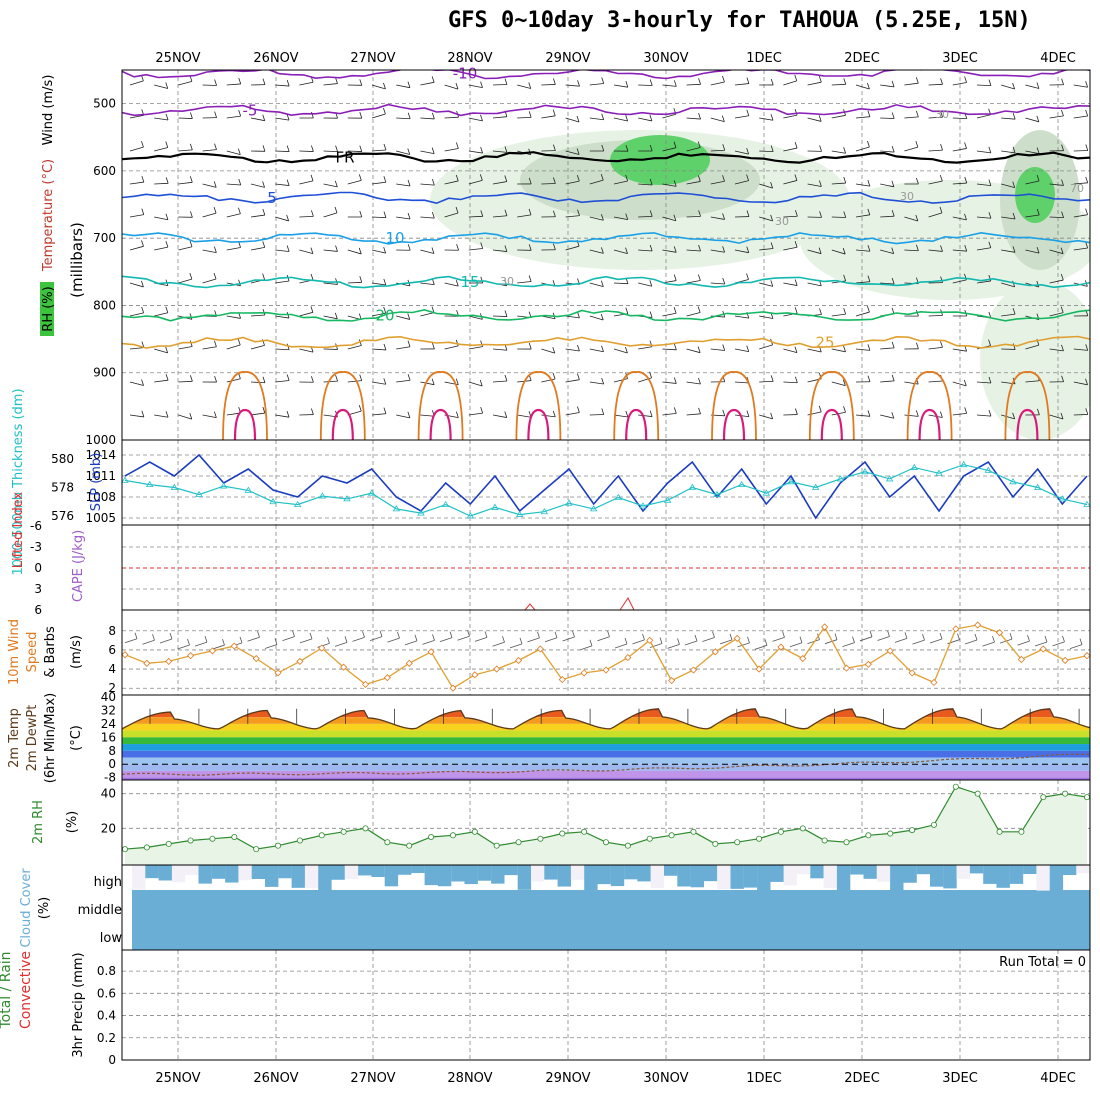 The width and height of the screenshot is (1100, 1100). I want to click on x-tick-label-bottom: 29NOV, so click(567, 1078).